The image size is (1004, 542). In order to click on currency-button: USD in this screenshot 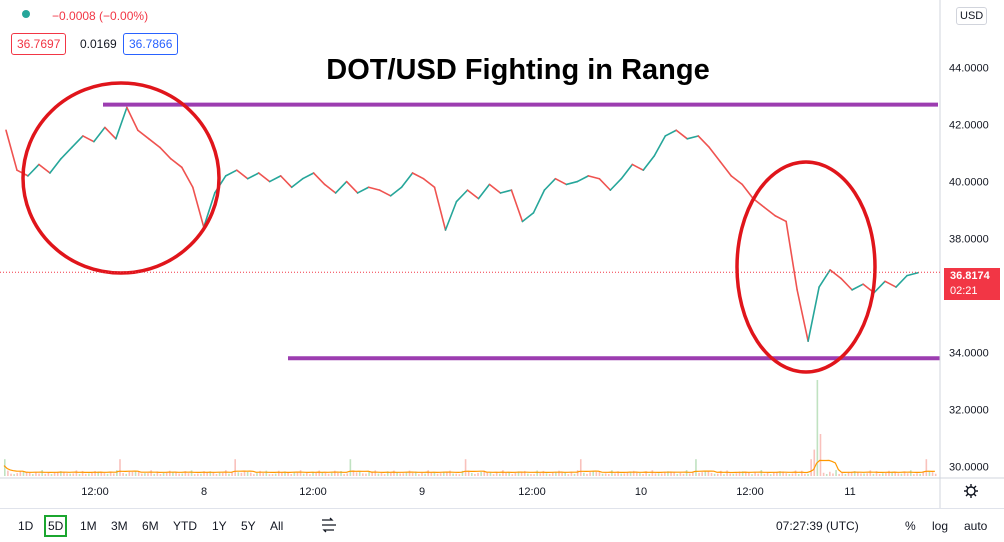, I will do `click(972, 16)`.